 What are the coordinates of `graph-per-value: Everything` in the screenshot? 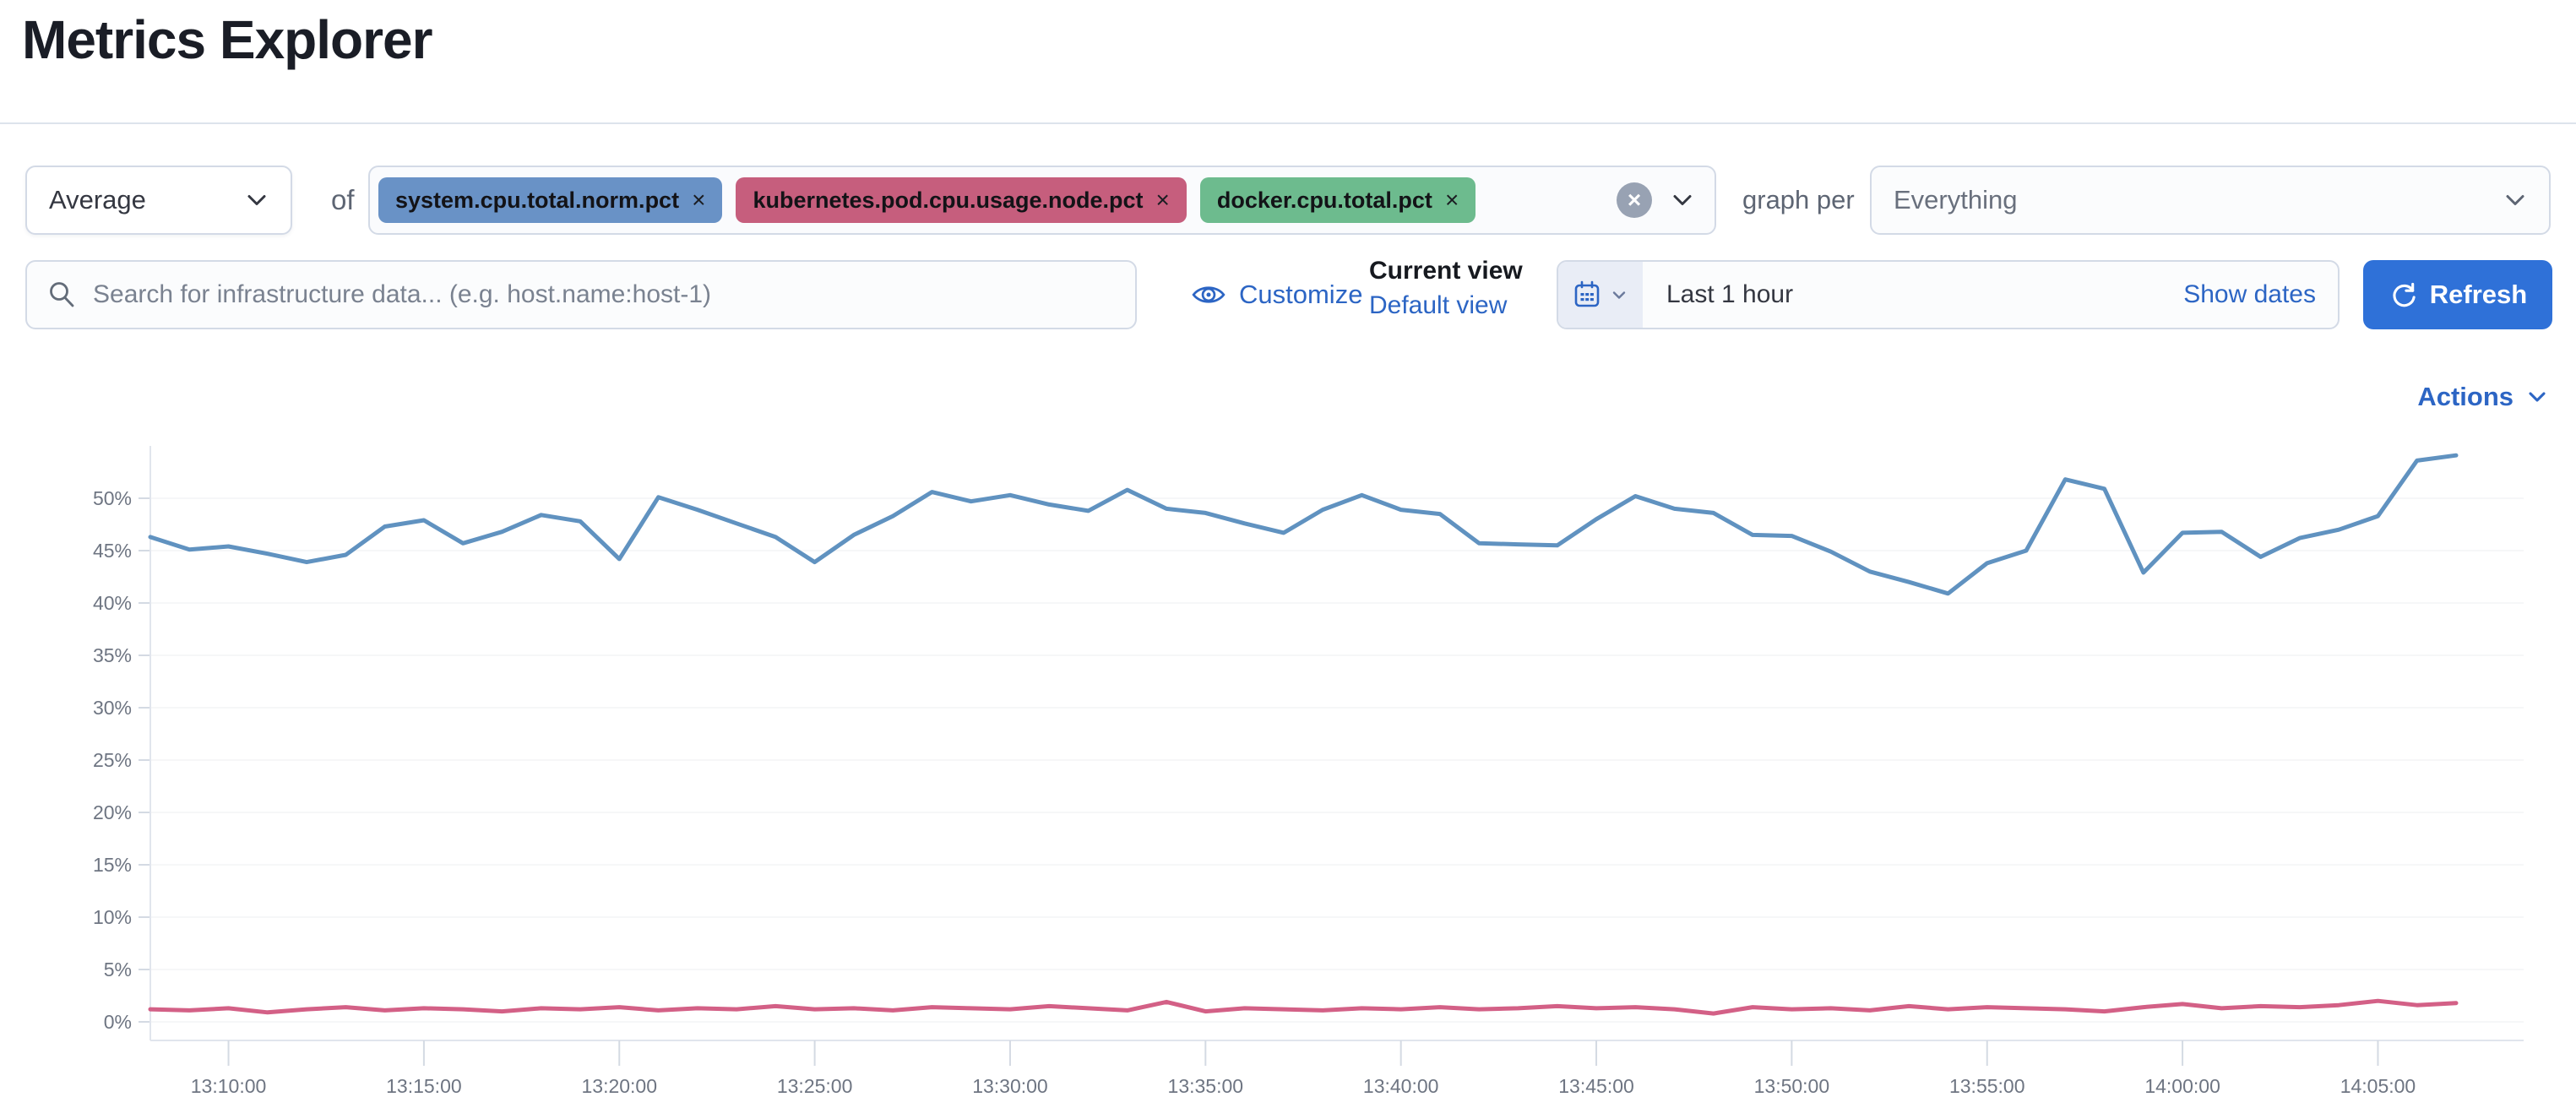 It's located at (1956, 200).